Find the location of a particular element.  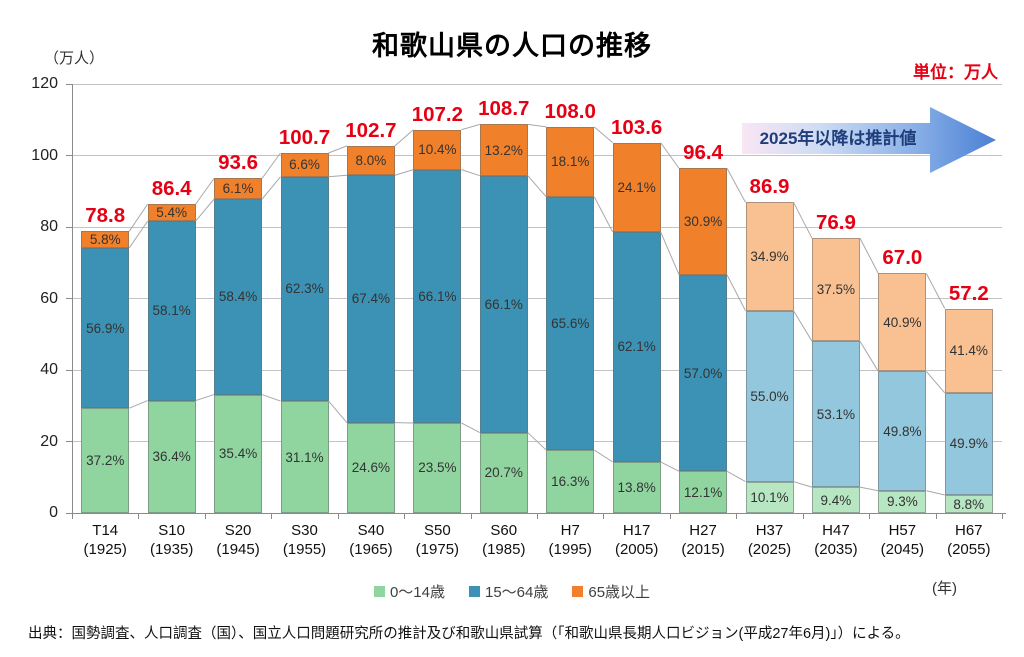

x-axis-category-label: H67 (2055) is located at coordinates (969, 540).